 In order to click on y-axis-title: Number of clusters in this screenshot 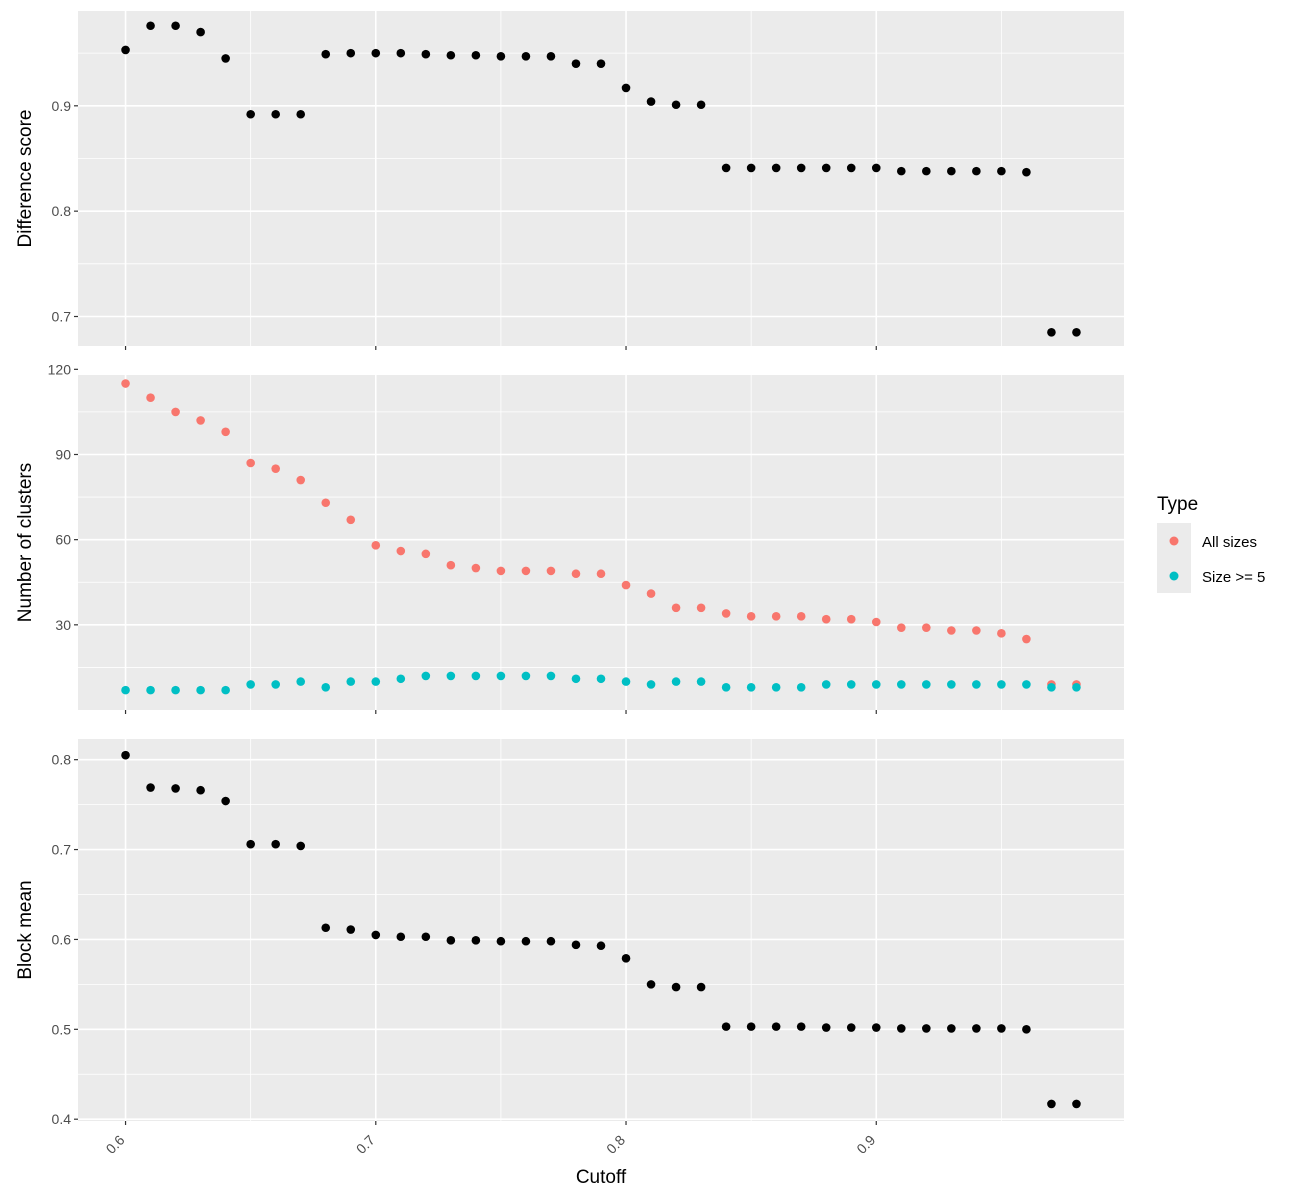, I will do `click(25, 542)`.